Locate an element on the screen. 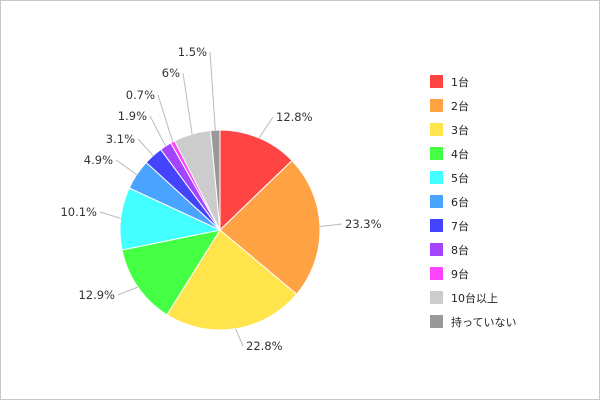 The image size is (600, 400). legend-label: 2台 is located at coordinates (460, 106).